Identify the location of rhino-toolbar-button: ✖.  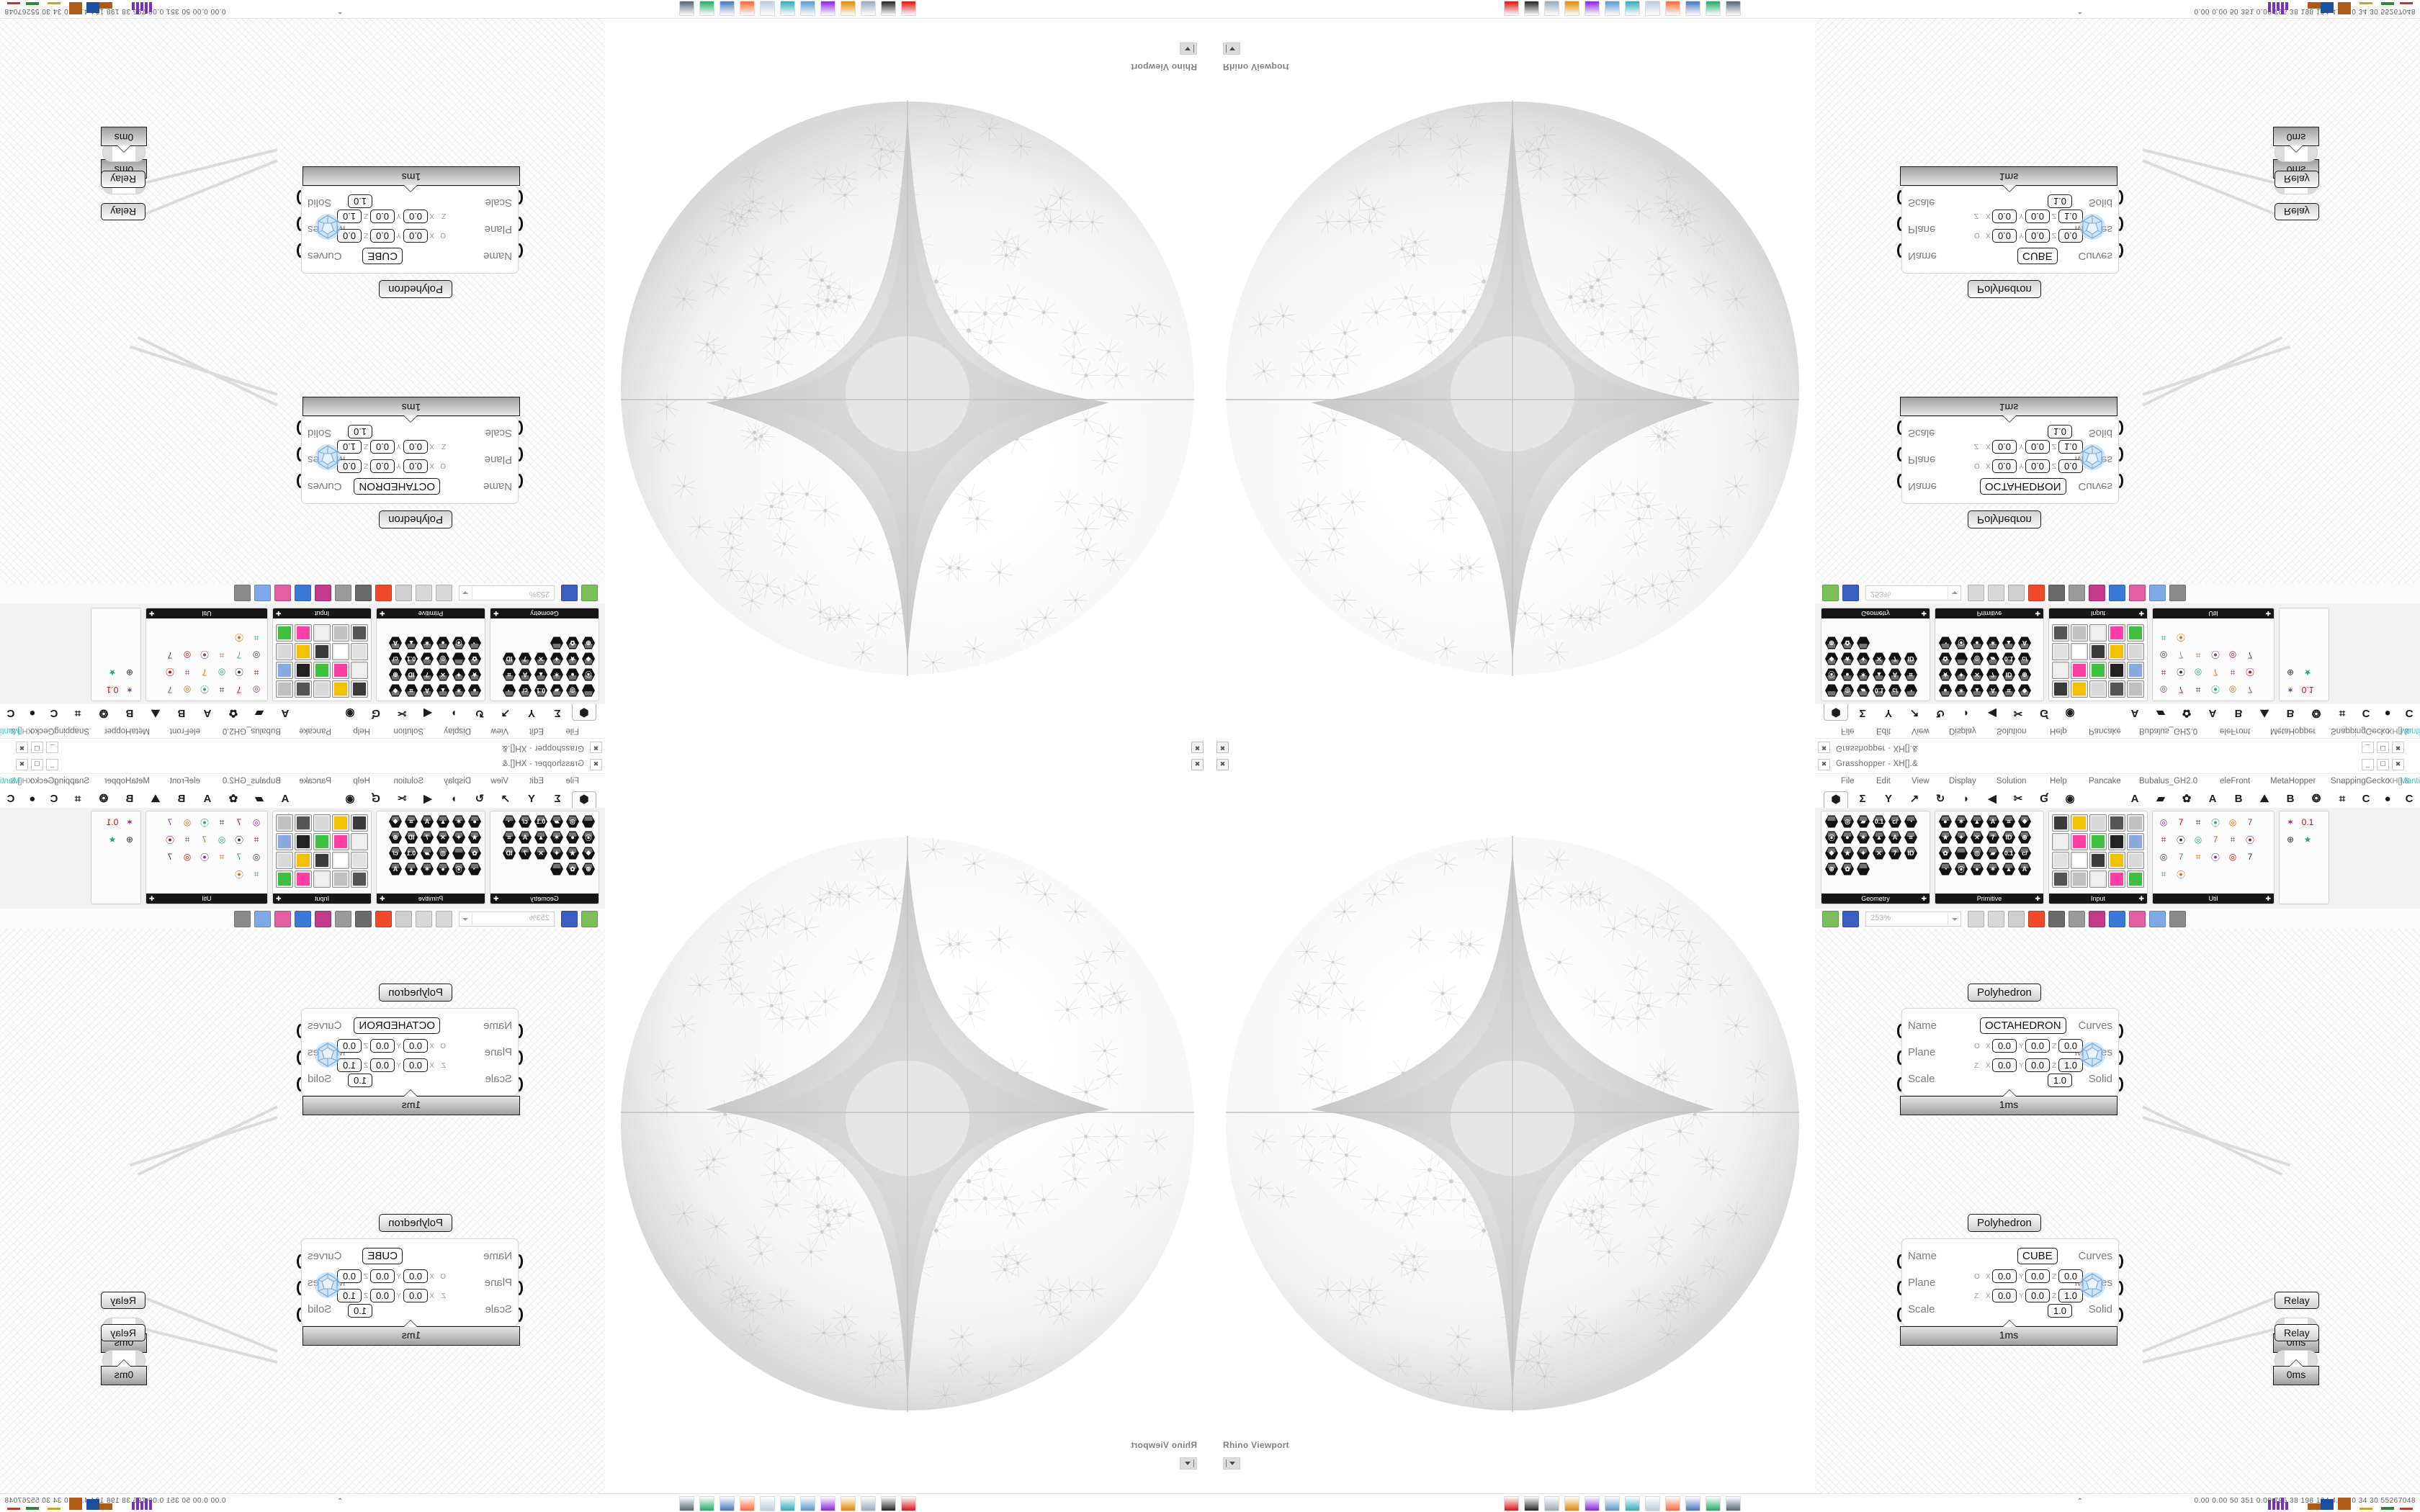
(1222, 747).